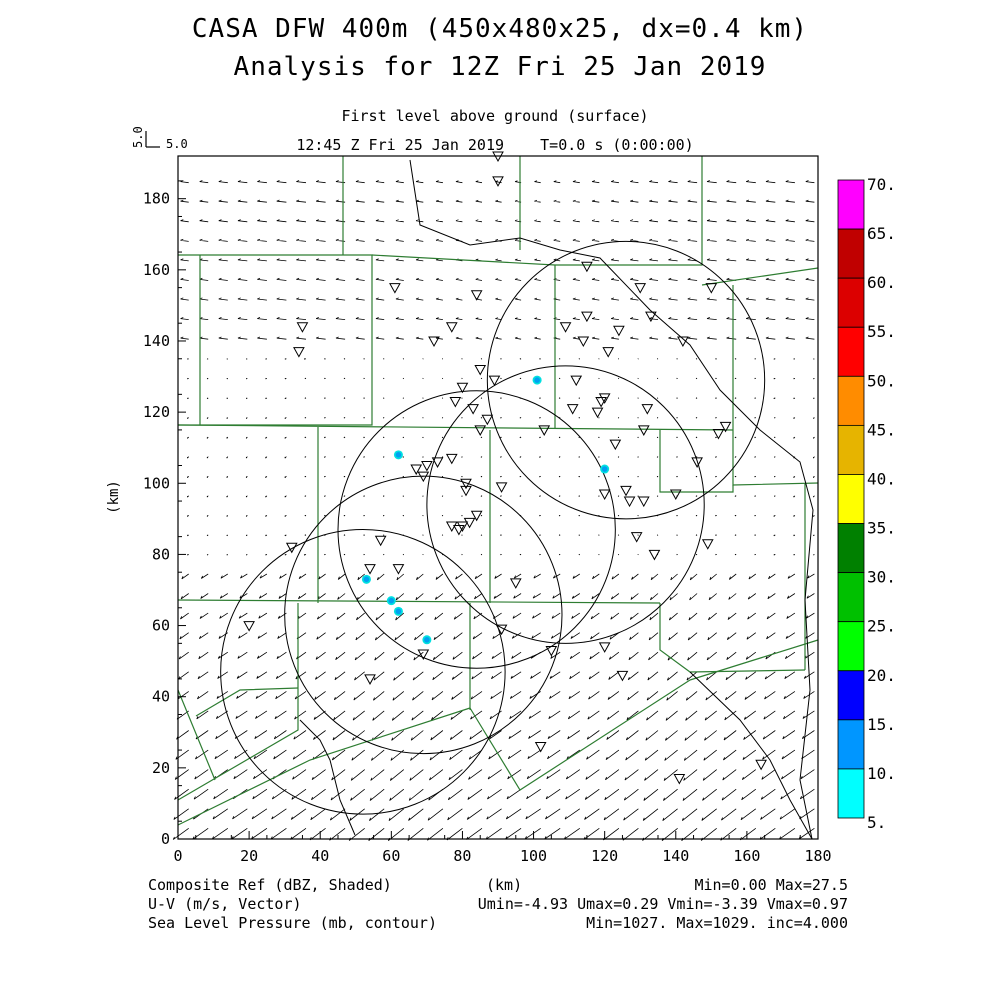 This screenshot has height=1000, width=1000. Describe the element at coordinates (156, 412) in the screenshot. I see `y-tick-label: 120` at that location.